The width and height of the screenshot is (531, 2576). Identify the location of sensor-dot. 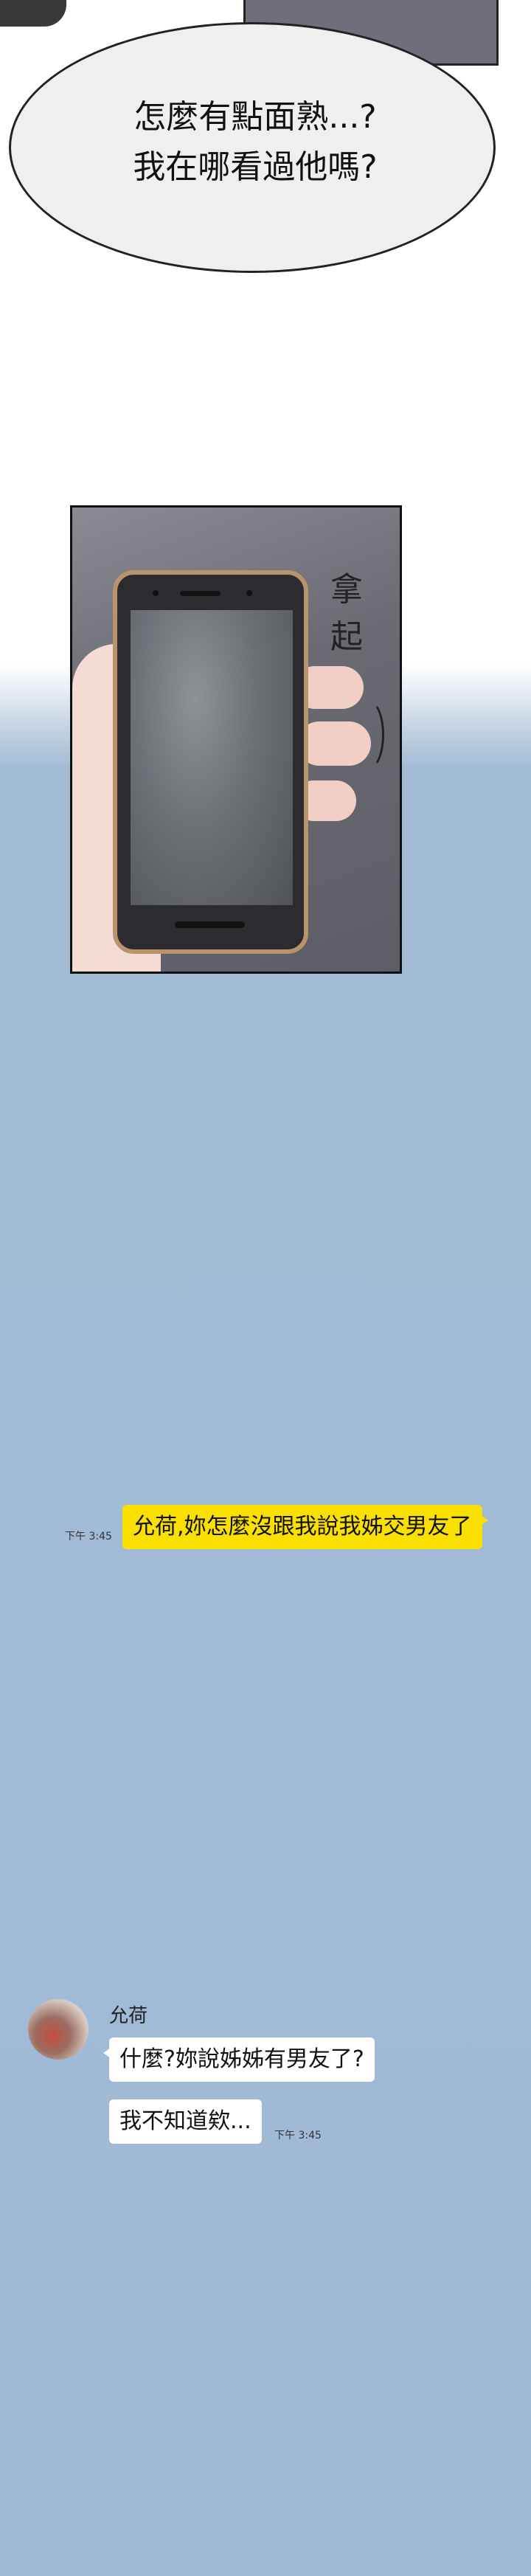
(249, 593).